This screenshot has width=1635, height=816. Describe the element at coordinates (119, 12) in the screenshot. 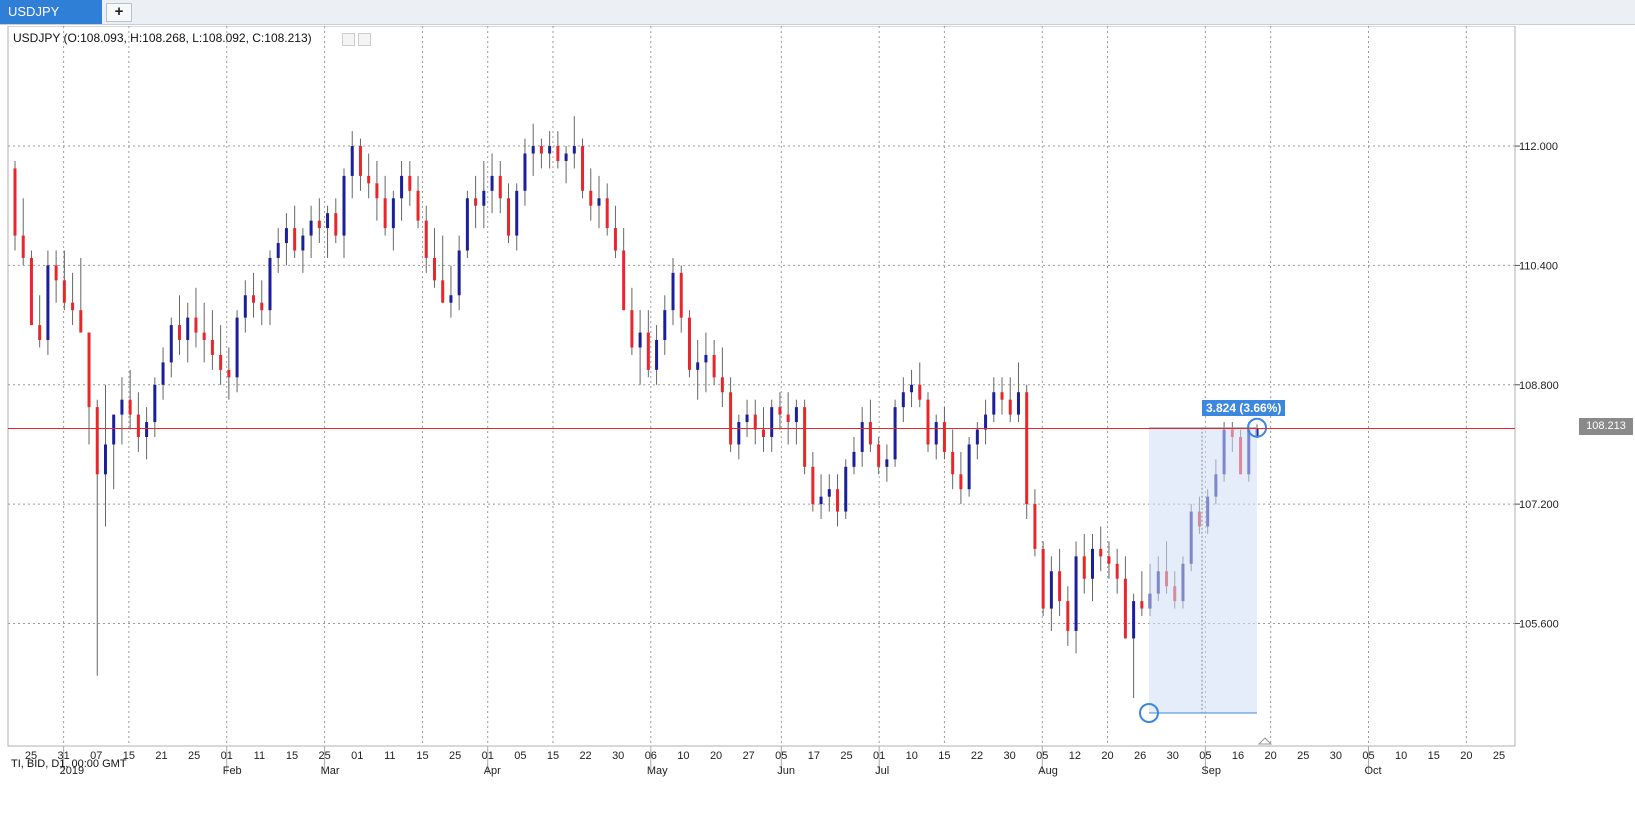

I see `add-tab-button: +` at that location.